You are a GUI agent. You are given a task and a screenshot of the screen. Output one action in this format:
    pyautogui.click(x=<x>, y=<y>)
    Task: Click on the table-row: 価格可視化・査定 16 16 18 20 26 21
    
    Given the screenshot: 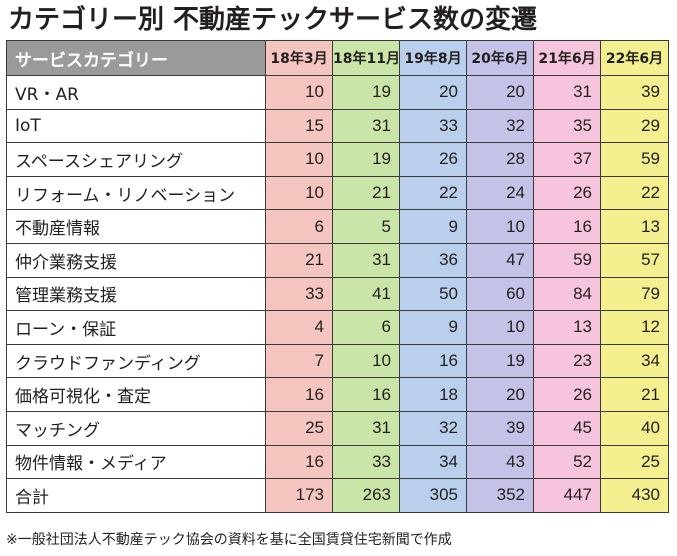 What is the action you would take?
    pyautogui.click(x=337, y=394)
    